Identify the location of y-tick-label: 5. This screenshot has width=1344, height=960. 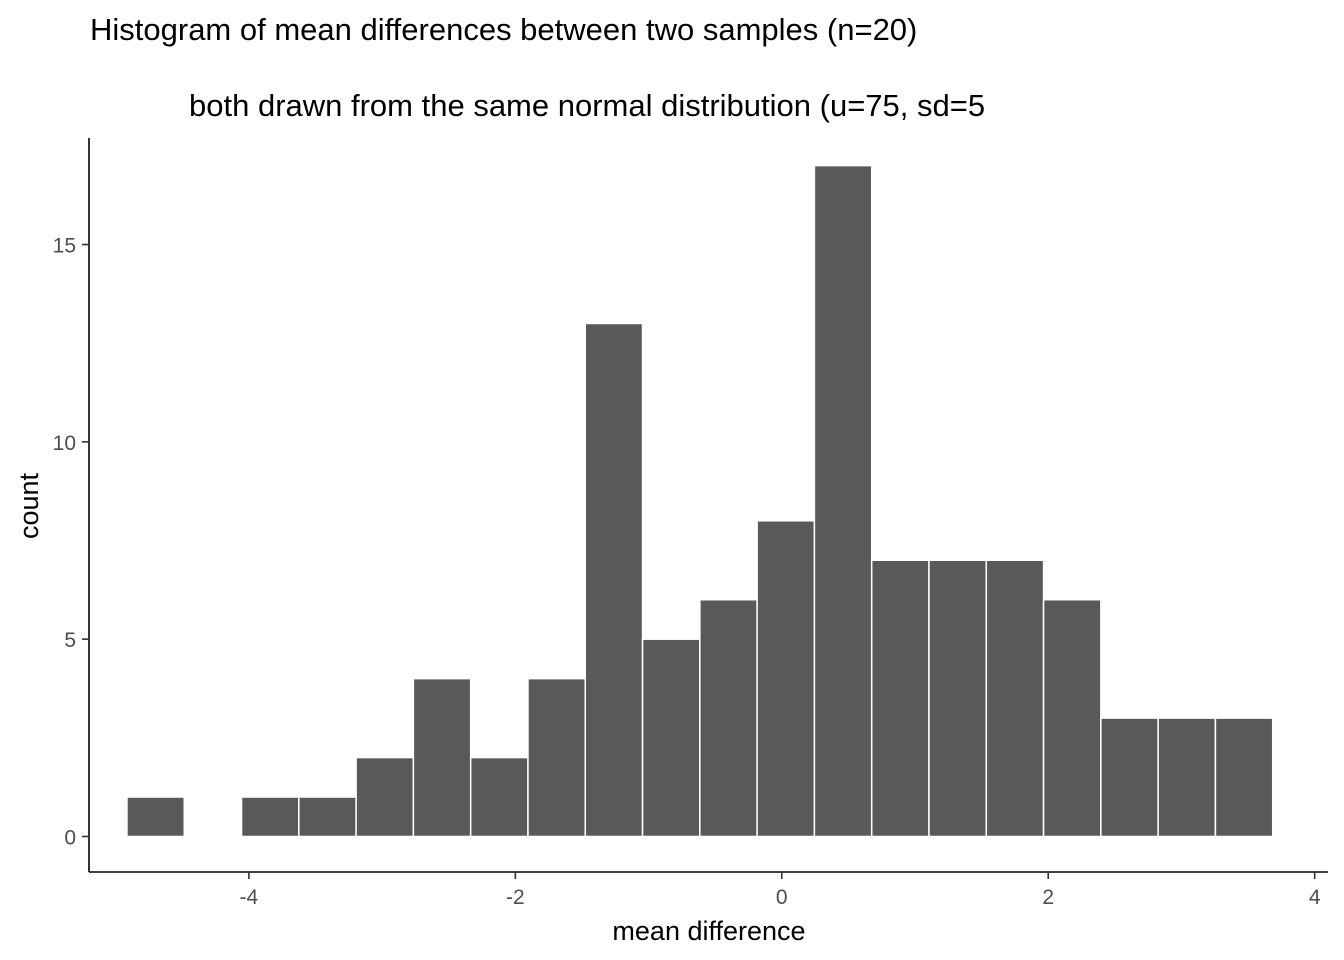
(70, 640).